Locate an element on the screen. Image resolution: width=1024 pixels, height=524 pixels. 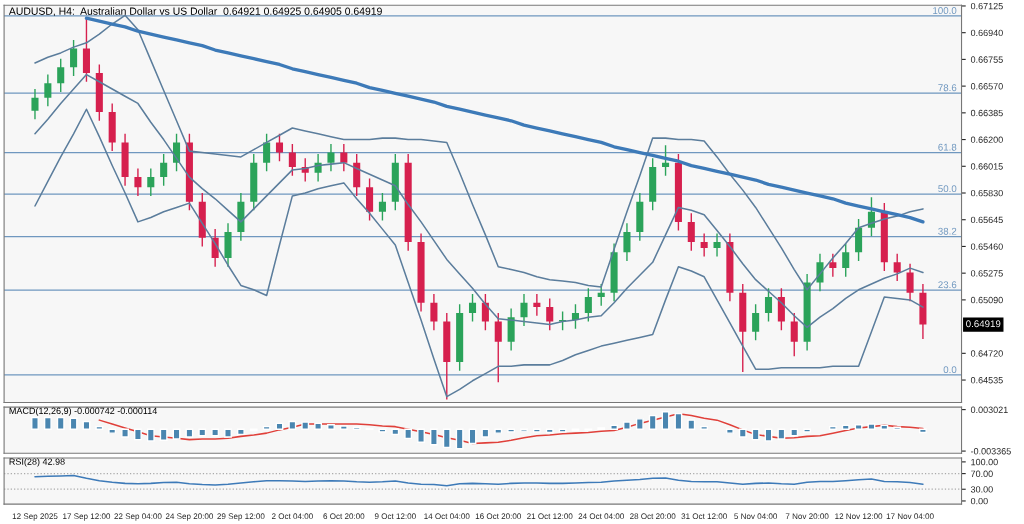
annotation: 38.2 is located at coordinates (947, 231).